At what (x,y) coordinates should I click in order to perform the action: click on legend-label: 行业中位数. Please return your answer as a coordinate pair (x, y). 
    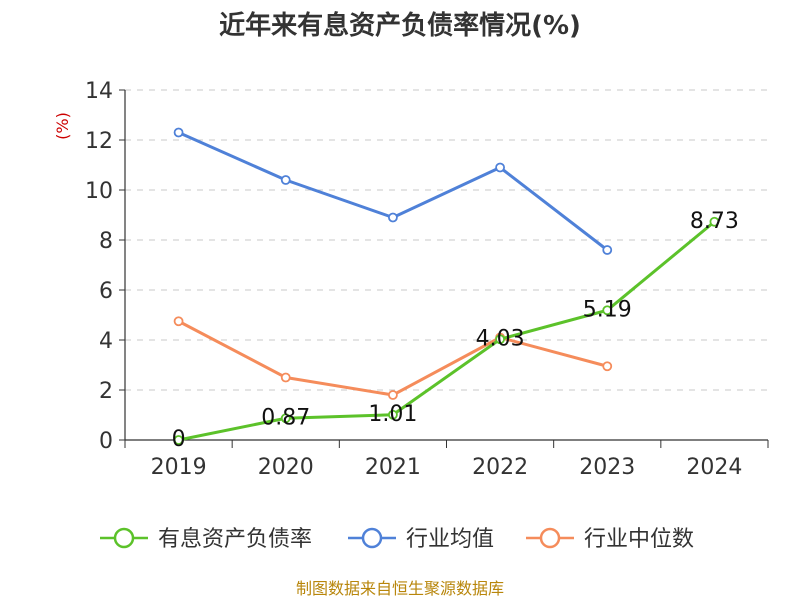
    Looking at the image, I should click on (639, 539).